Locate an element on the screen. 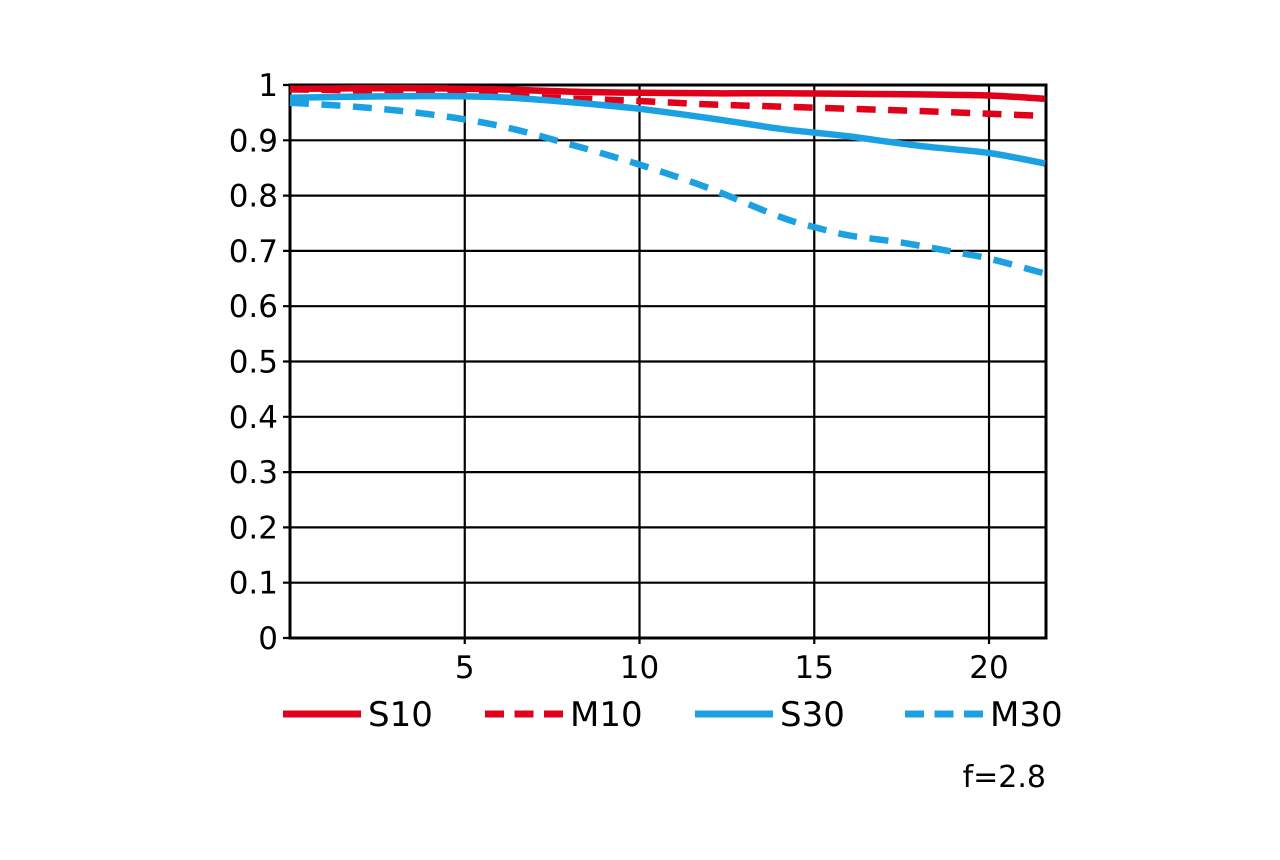 The height and width of the screenshot is (860, 1280). x-axis-tick-label: 10 is located at coordinates (639, 668).